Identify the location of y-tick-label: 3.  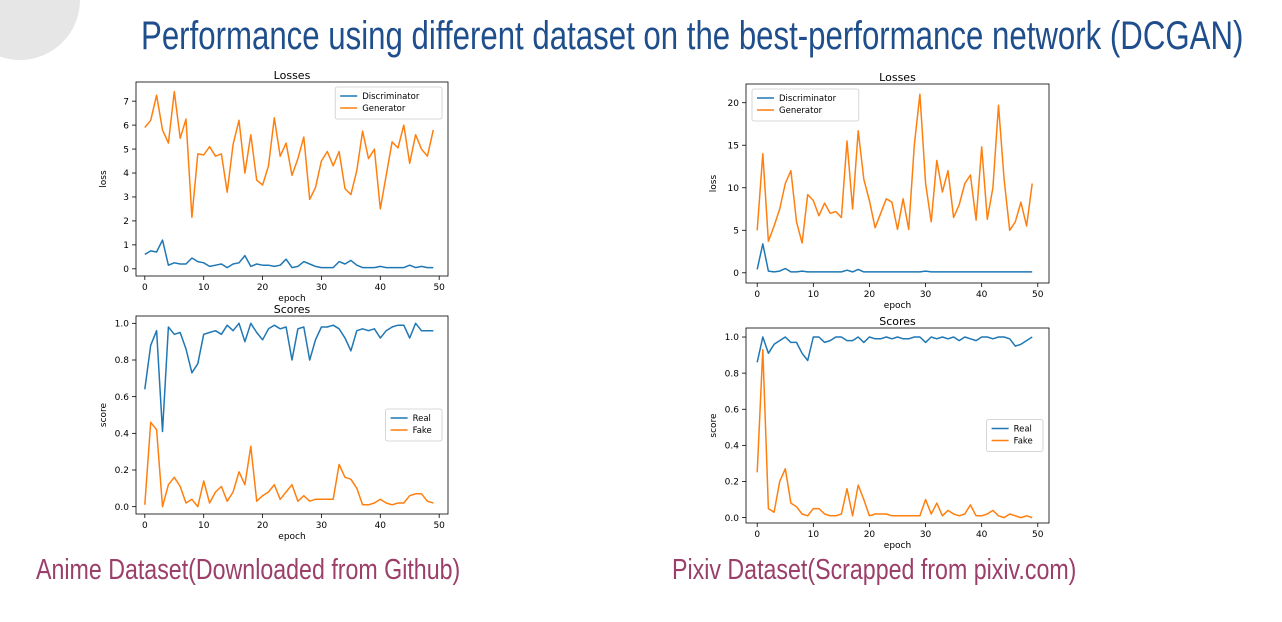
(126, 198).